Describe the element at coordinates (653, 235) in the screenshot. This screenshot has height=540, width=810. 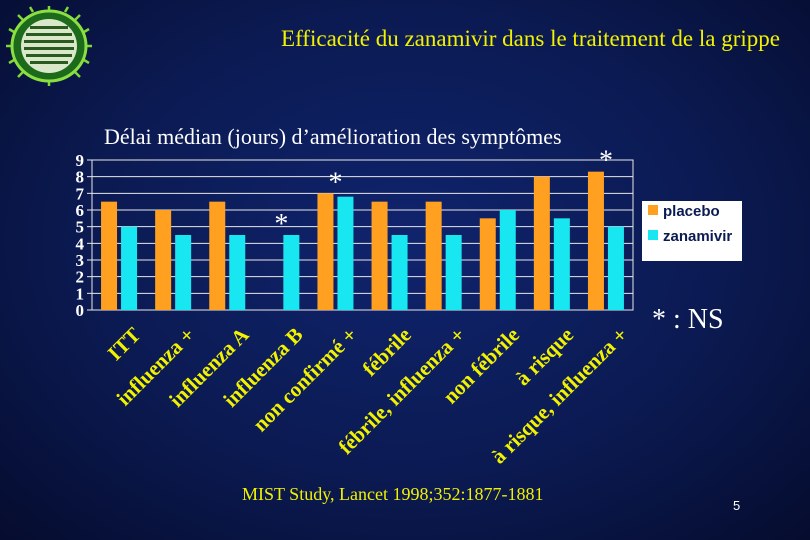
I see `legend-swatch-zanamivir` at that location.